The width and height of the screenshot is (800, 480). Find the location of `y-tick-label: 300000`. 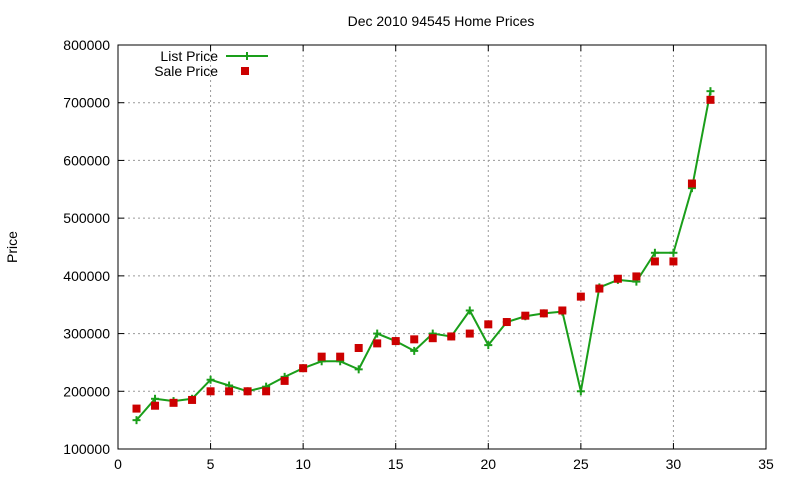

y-tick-label: 300000 is located at coordinates (86, 334).